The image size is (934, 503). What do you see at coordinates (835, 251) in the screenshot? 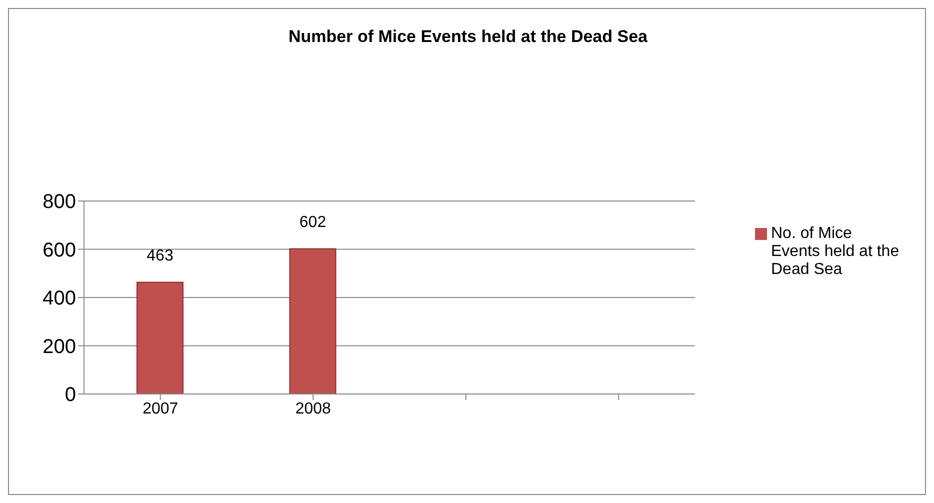
I see `legend-label: No. of Mice Events held at the Dead Sea` at bounding box center [835, 251].